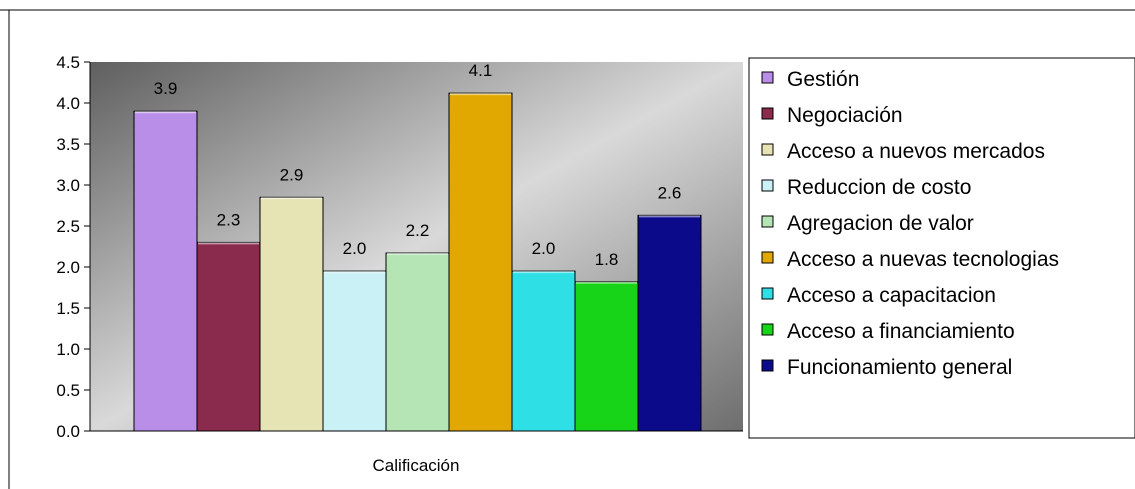 The image size is (1135, 489). What do you see at coordinates (68, 185) in the screenshot?
I see `y-tick-label: 3.0` at bounding box center [68, 185].